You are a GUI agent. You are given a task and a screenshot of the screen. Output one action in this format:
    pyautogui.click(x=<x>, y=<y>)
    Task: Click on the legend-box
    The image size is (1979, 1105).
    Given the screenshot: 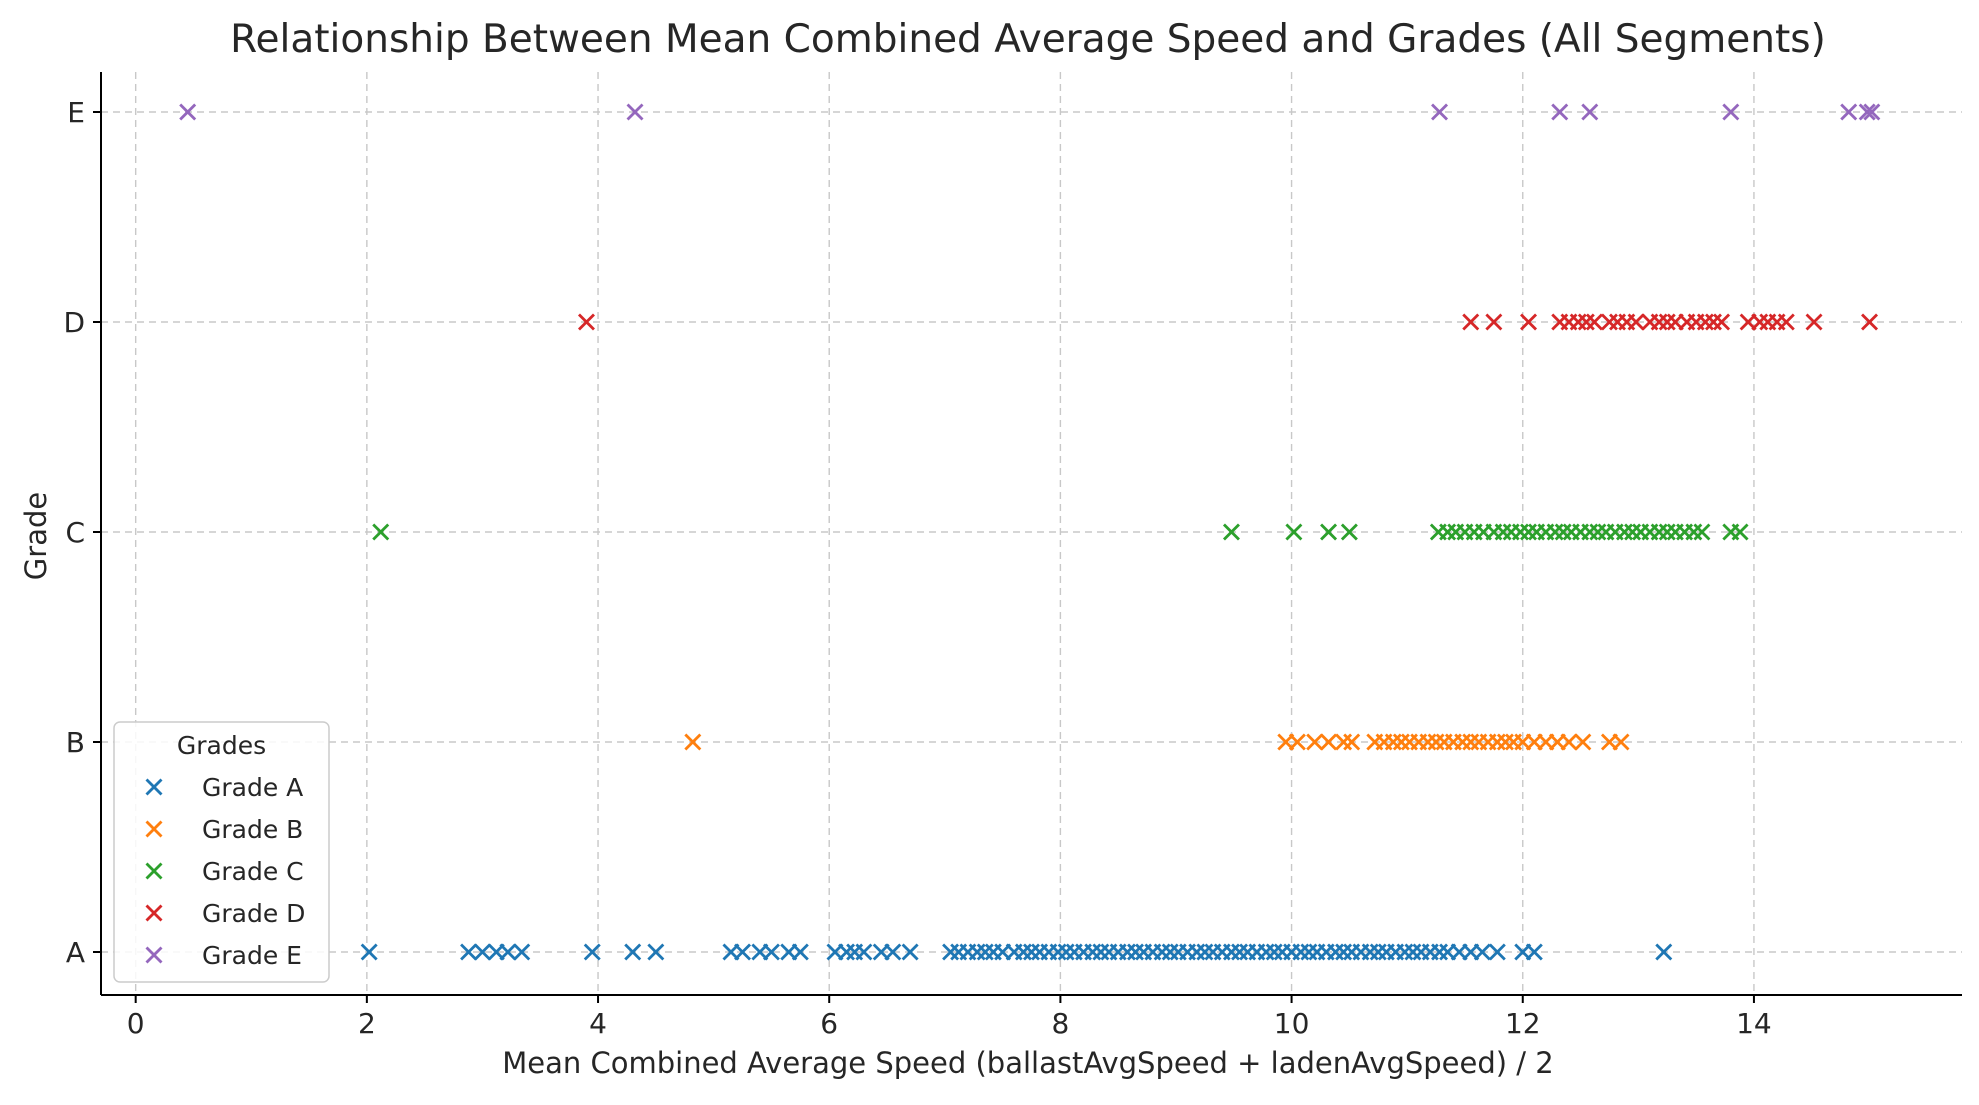 What is the action you would take?
    pyautogui.click(x=221, y=852)
    